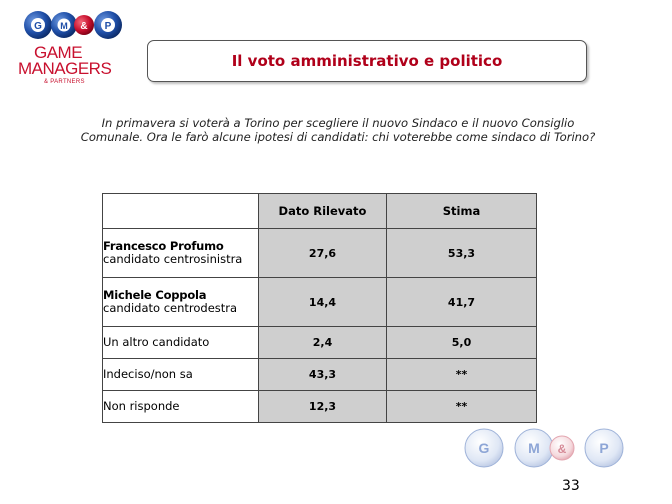 The height and width of the screenshot is (504, 672). What do you see at coordinates (141, 406) in the screenshot?
I see `row-label-text: Non risponde` at bounding box center [141, 406].